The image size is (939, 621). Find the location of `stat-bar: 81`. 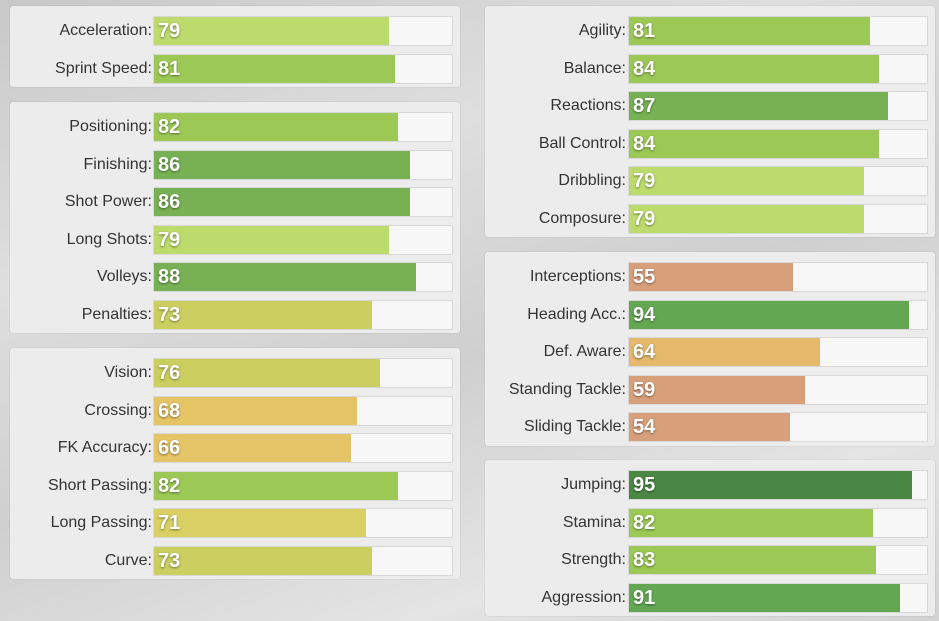

stat-bar: 81 is located at coordinates (778, 31).